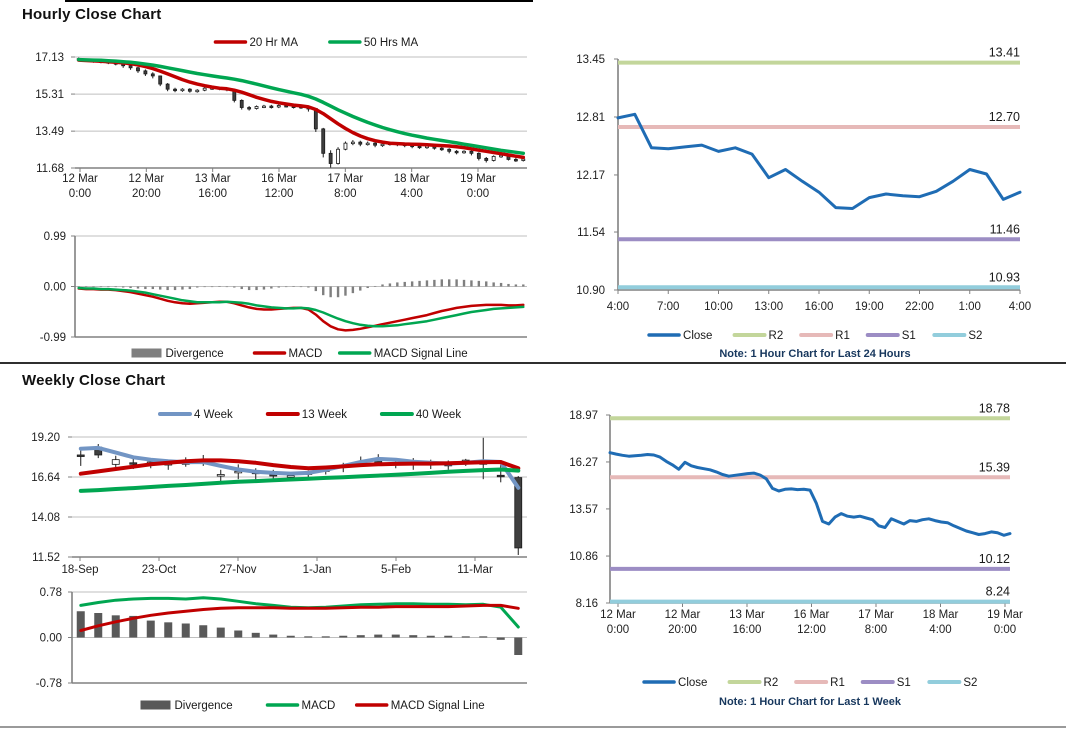  What do you see at coordinates (438, 415) in the screenshot?
I see `legend-label-40-week: 40 Week` at bounding box center [438, 415].